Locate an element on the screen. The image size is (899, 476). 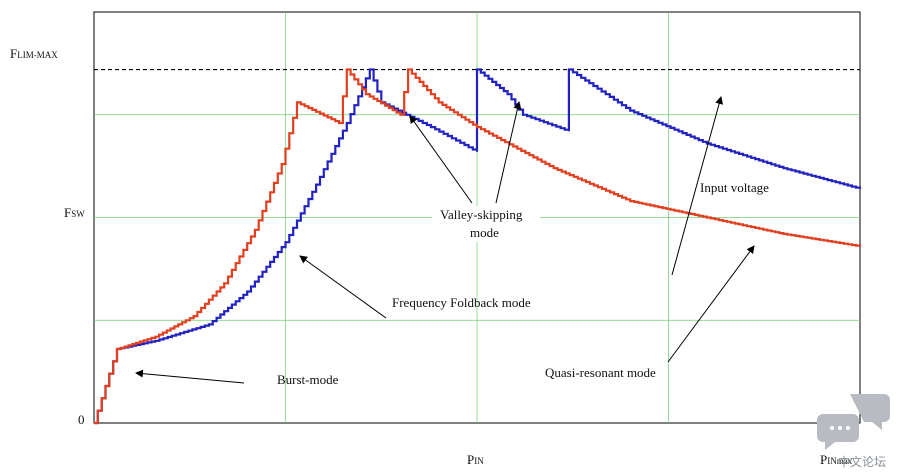
arrow-input is located at coordinates (697, 186).